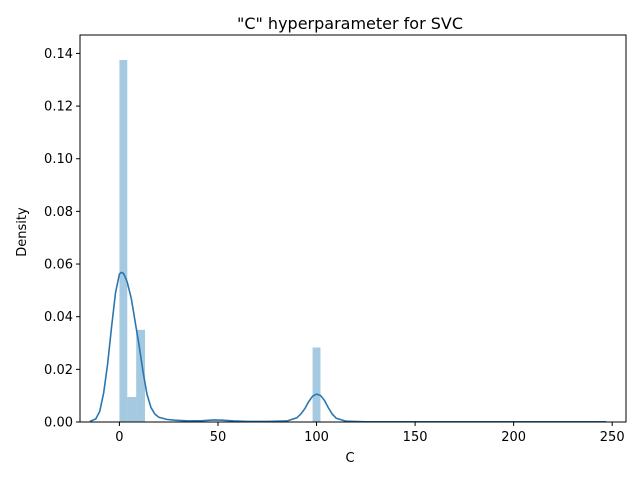  Describe the element at coordinates (62, 239) in the screenshot. I see `y-axis: 0.00 0.02 0.04 0.06 0.08 0.10 0.12 0.14` at that location.